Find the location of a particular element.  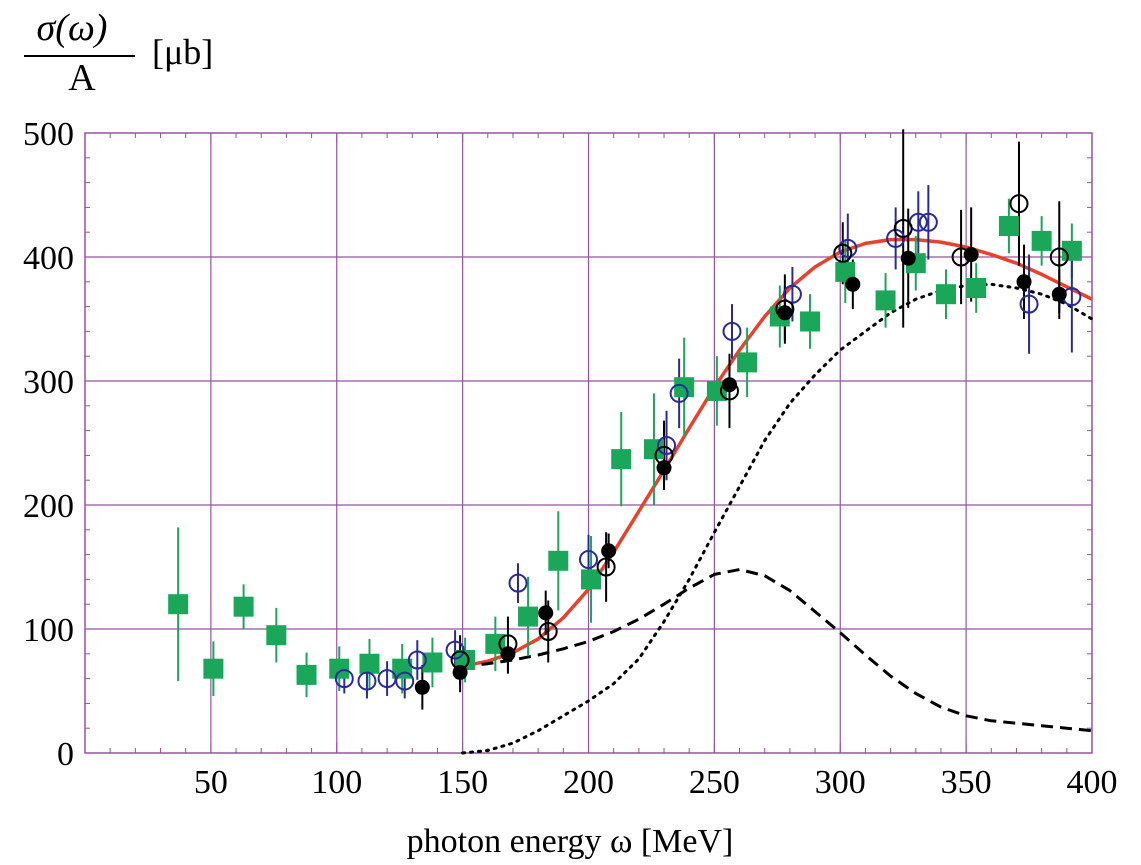

x-axis-label: photon energy ω [MeV] is located at coordinates (570, 841).